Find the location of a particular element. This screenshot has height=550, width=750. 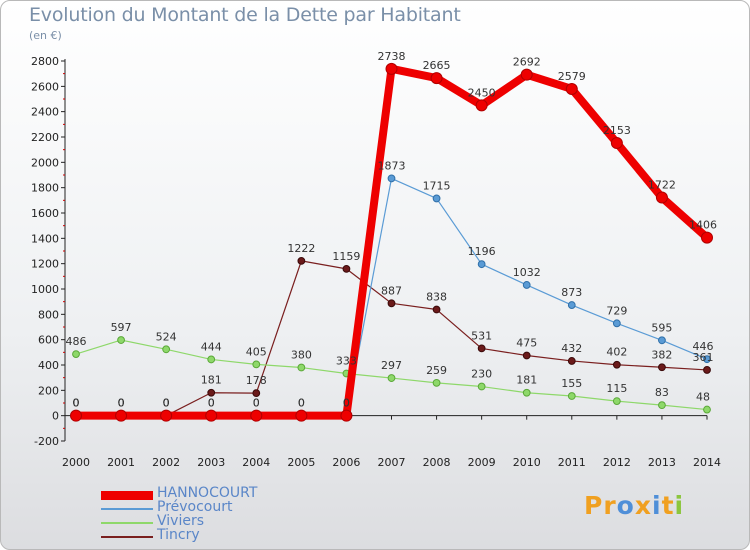

data-label-hannocourt: 2579 is located at coordinates (572, 76).